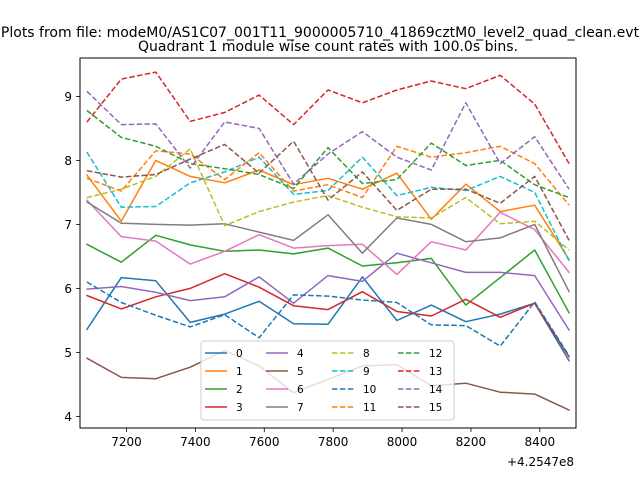 The image size is (640, 480). Describe the element at coordinates (402, 442) in the screenshot. I see `x-tick-label: 8000` at that location.